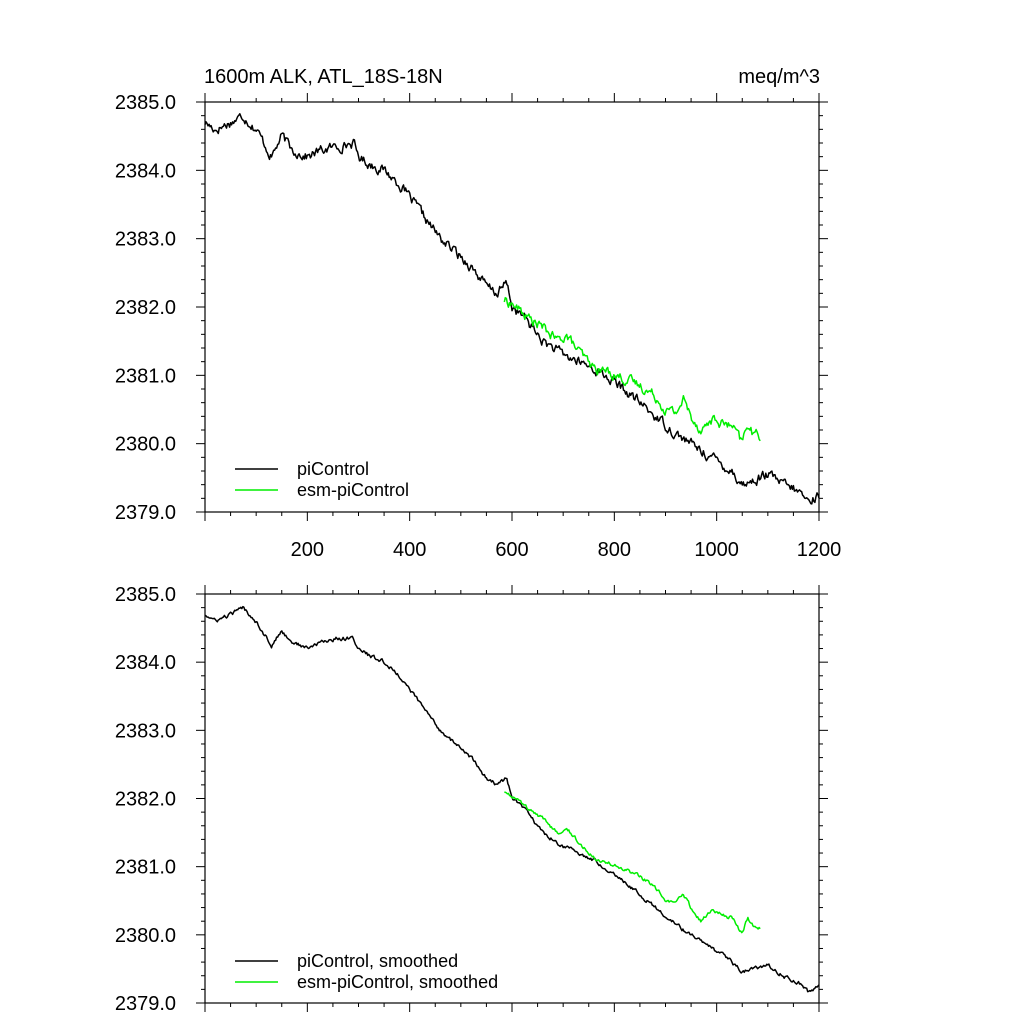 This screenshot has height=1024, width=1024. Describe the element at coordinates (307, 550) in the screenshot. I see `x-tick-label: 200` at that location.